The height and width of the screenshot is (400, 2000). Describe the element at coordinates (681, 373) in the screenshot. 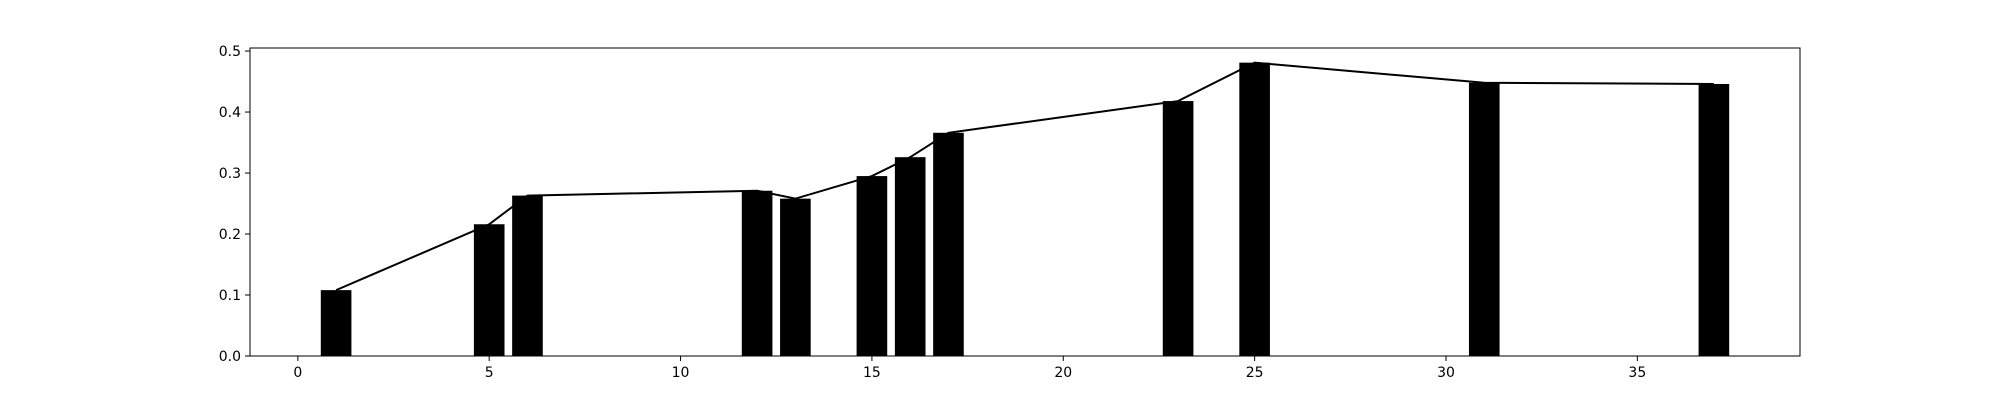

I see `x-tick-label: 10` at that location.